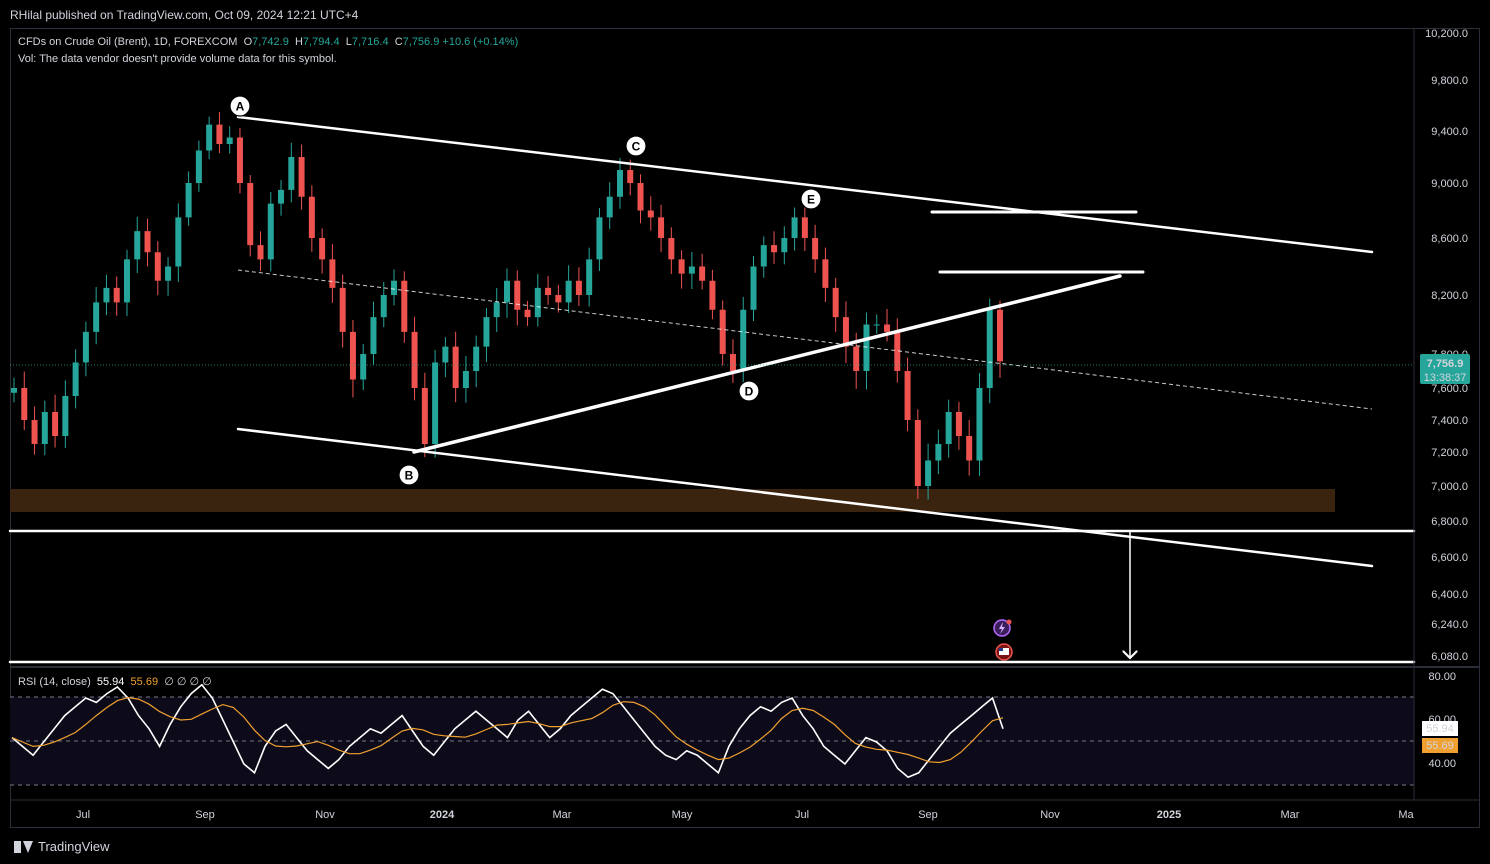 The image size is (1490, 864). I want to click on footer, so click(745, 848).